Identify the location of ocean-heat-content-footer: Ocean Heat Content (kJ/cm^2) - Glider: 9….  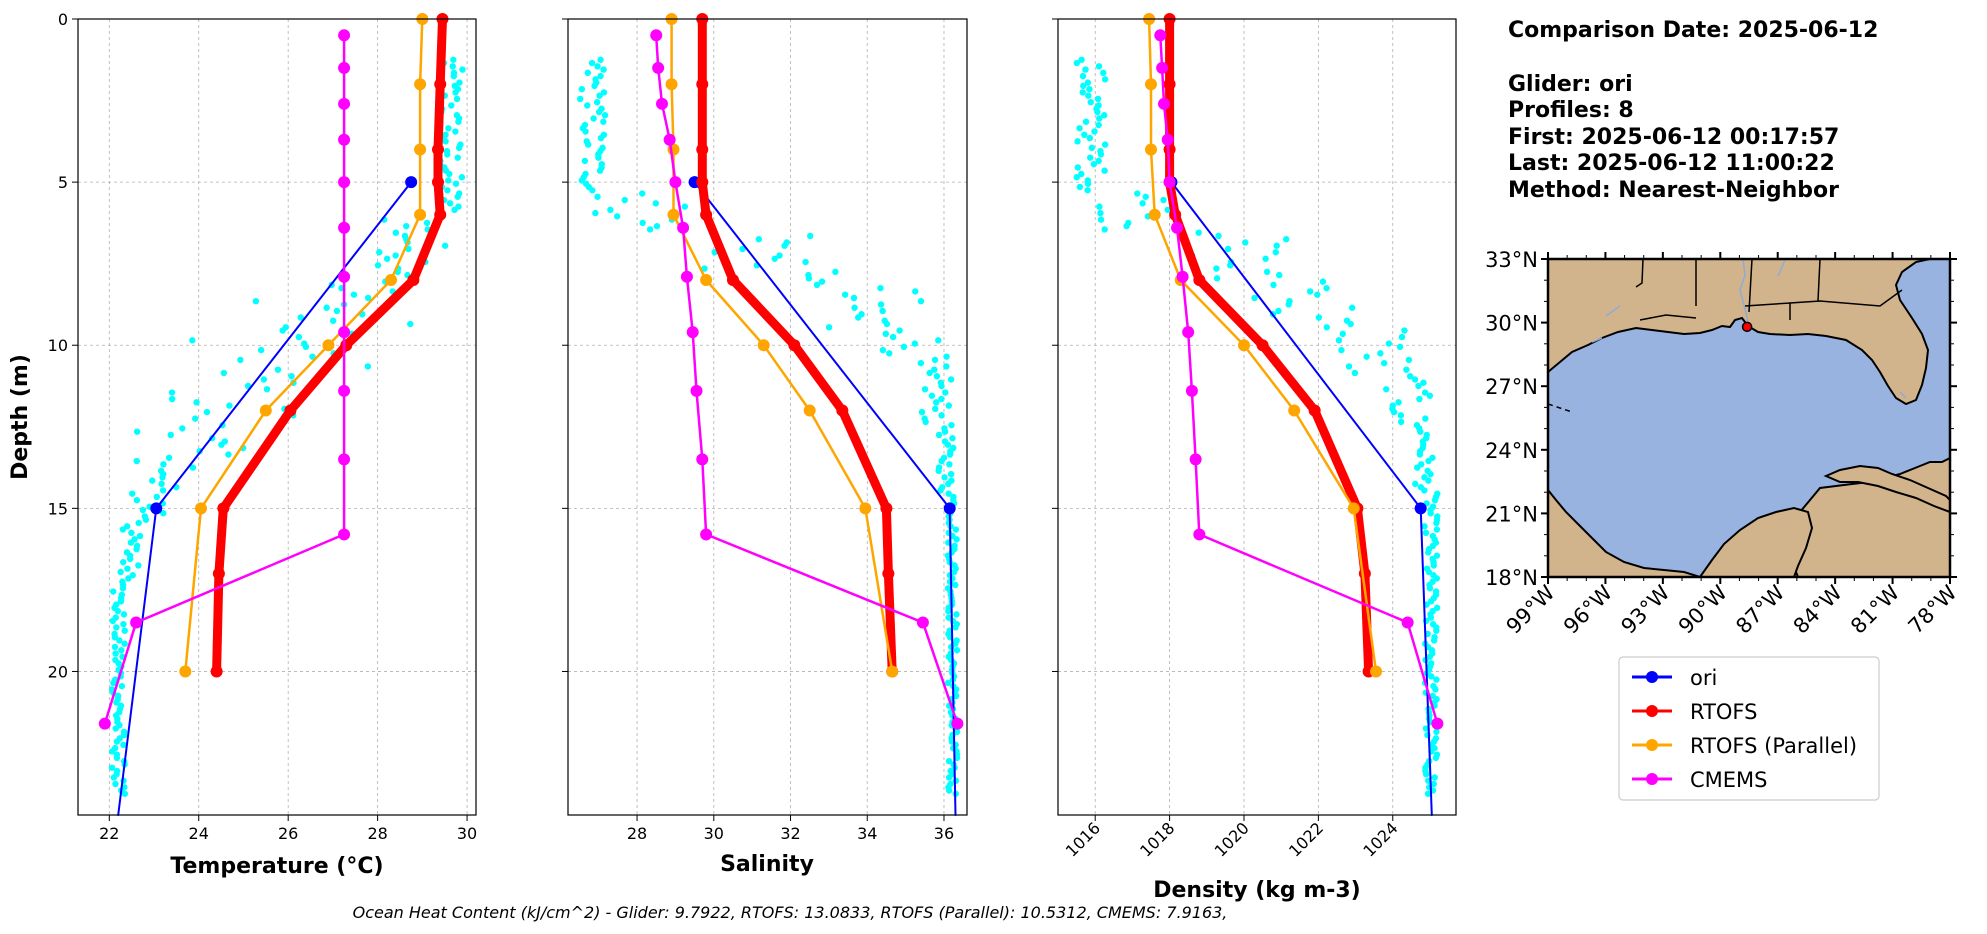
(790, 912).